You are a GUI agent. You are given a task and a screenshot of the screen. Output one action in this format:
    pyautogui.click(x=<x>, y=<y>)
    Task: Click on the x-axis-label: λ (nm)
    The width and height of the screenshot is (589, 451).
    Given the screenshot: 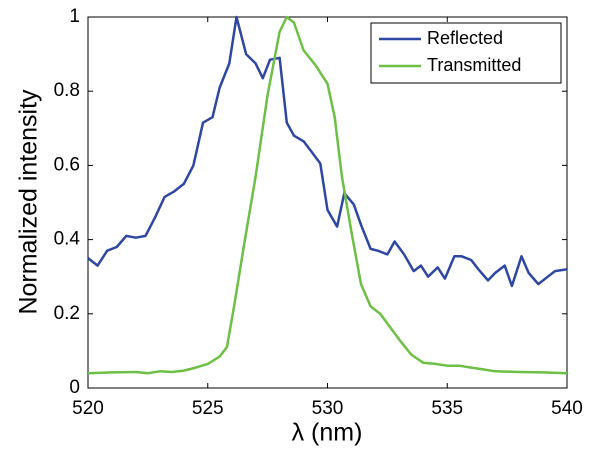 What is the action you would take?
    pyautogui.click(x=327, y=433)
    